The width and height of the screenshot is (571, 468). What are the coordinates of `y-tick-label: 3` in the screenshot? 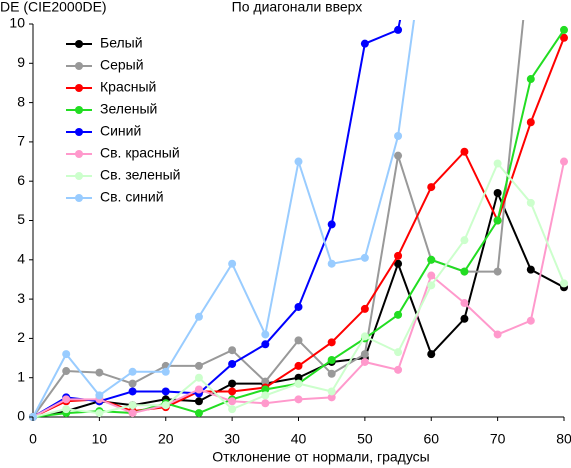 It's located at (21, 298).